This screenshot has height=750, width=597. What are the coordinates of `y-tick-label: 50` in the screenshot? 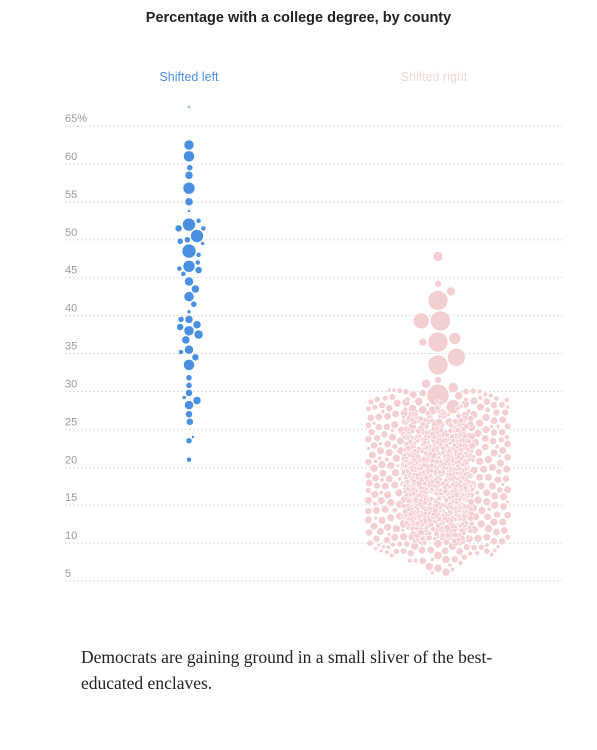 It's located at (71, 233).